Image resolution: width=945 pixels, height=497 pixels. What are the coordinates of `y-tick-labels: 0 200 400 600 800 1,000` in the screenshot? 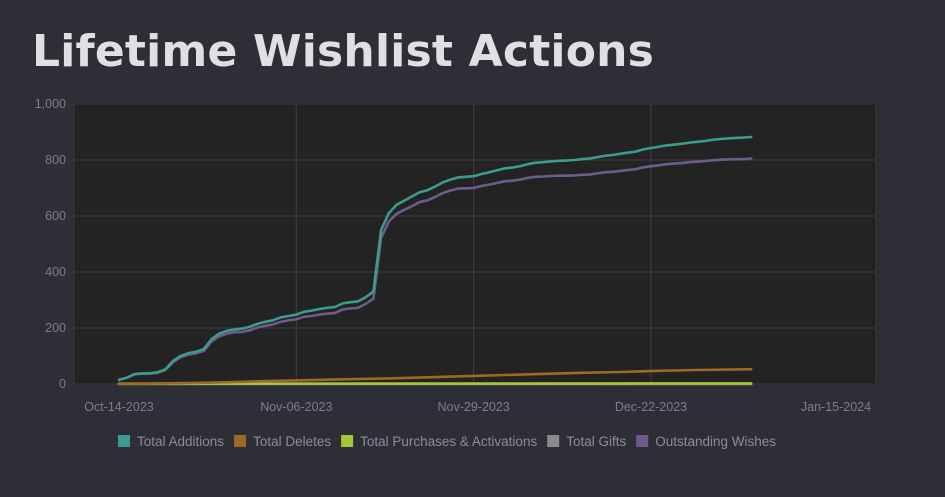 It's located at (50, 244).